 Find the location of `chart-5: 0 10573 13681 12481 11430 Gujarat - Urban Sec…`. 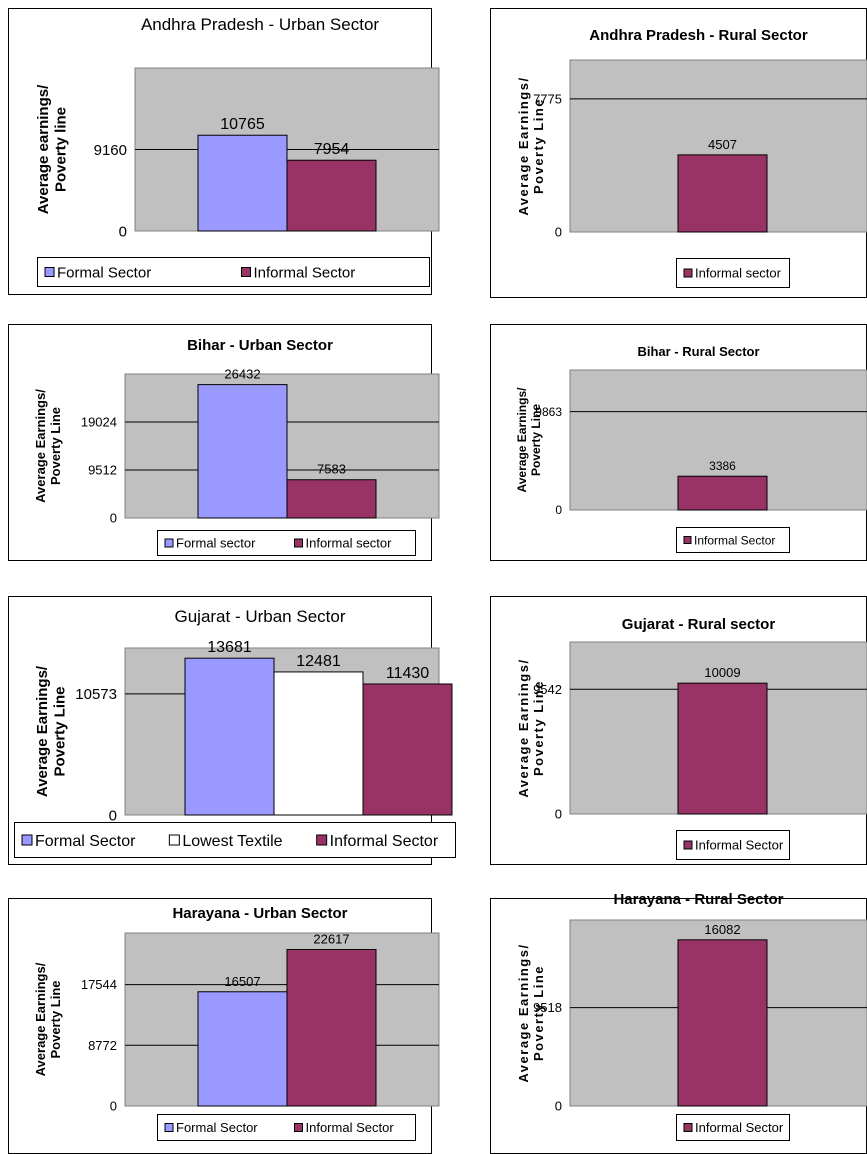

chart-5: 0 10573 13681 12481 11430 Gujarat - Urban Sec… is located at coordinates (232, 730).